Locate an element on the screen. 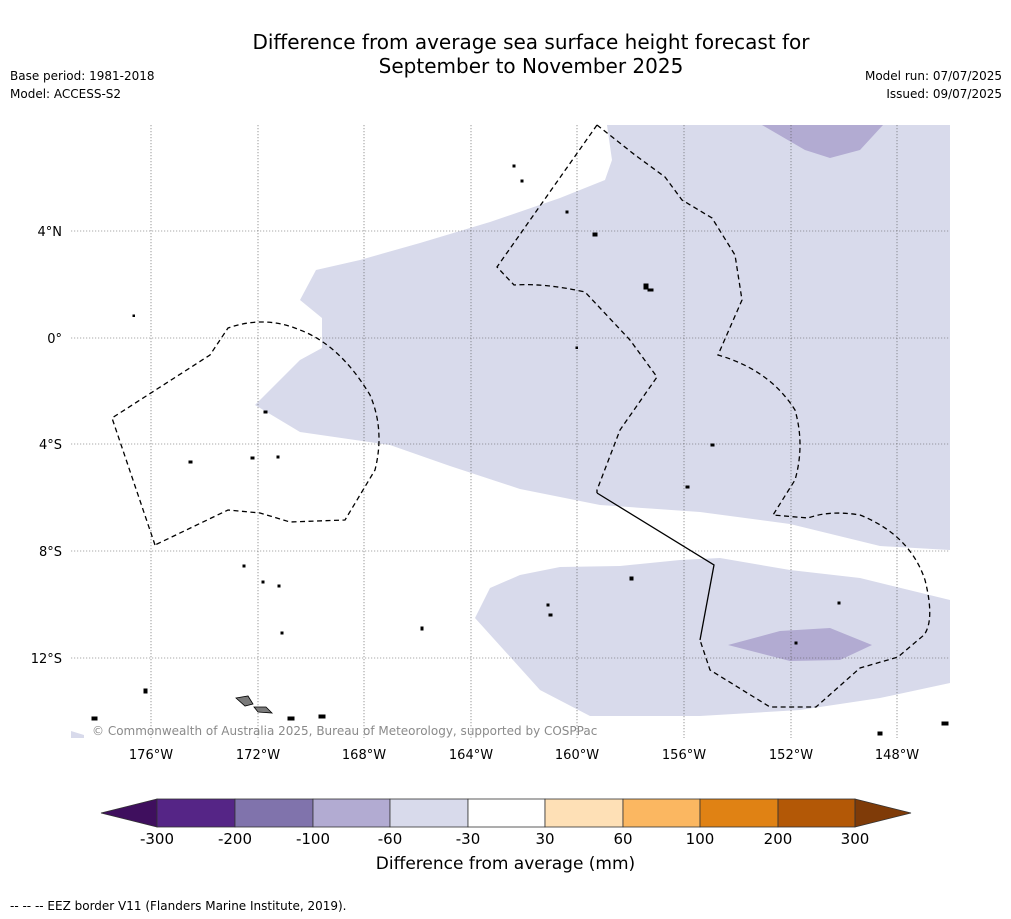 The image size is (1011, 919). lon-label: 148°W is located at coordinates (897, 755).